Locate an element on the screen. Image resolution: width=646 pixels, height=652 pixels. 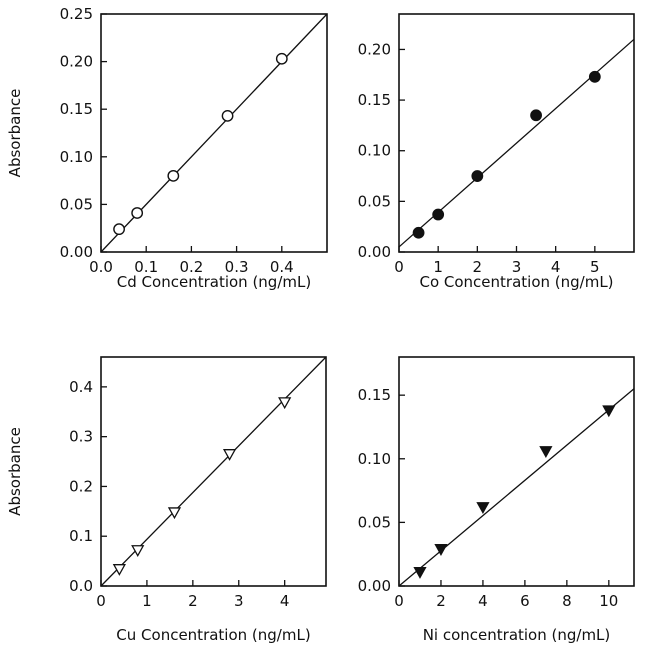
x-axis-label: Cd Concentration (ng/mL) is located at coordinates (214, 282).